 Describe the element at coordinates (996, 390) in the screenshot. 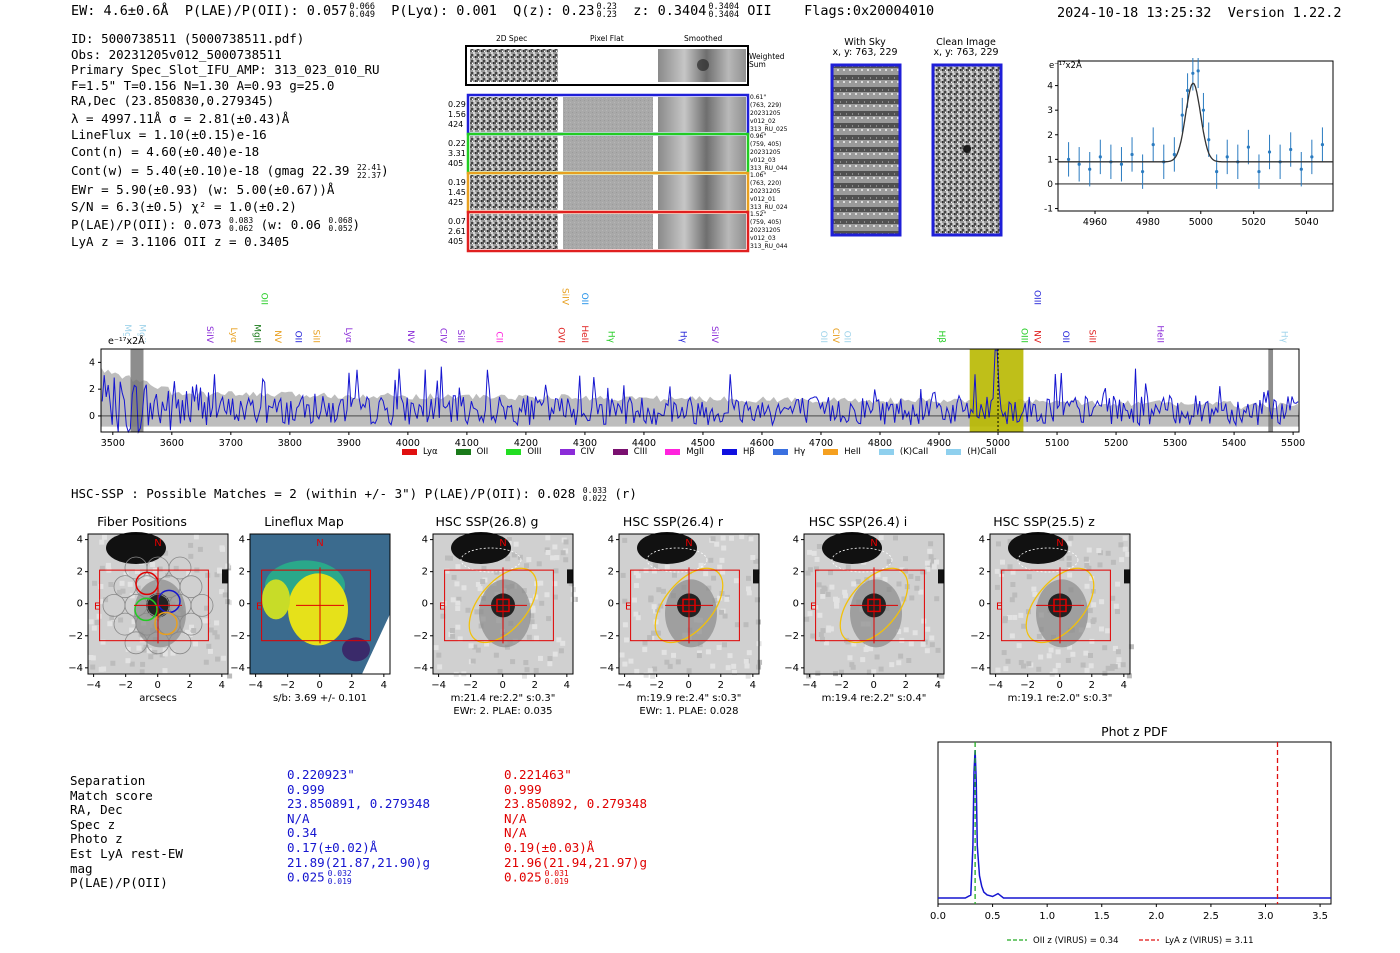

I see `line-window-highlight` at that location.